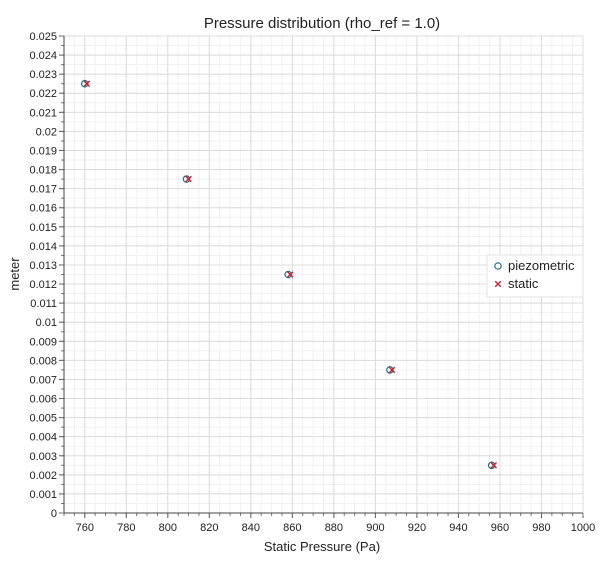 This screenshot has width=605, height=565. What do you see at coordinates (523, 283) in the screenshot?
I see `legend-label-static: static` at bounding box center [523, 283].